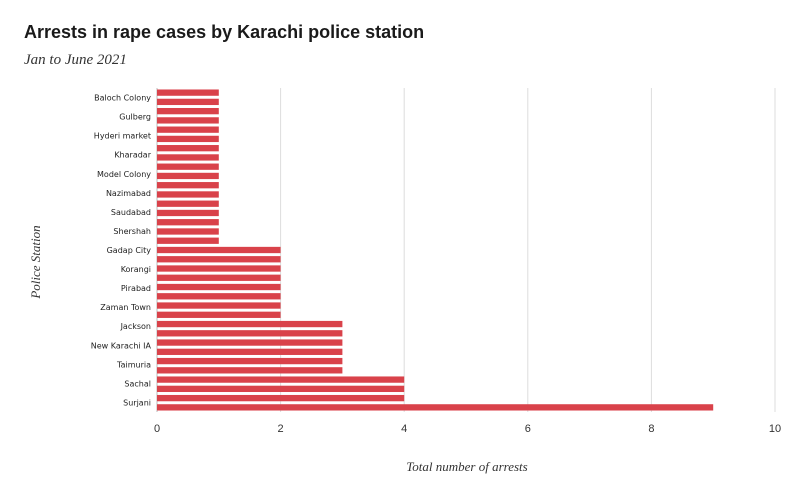 Image resolution: width=800 pixels, height=500 pixels. What do you see at coordinates (528, 429) in the screenshot?
I see `x-tick-label: 6` at bounding box center [528, 429].